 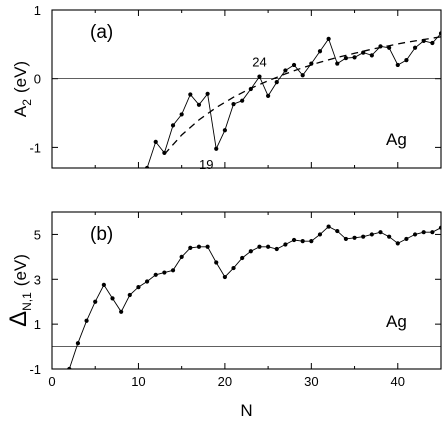 What do you see at coordinates (101, 234) in the screenshot?
I see `panel-label: (b)` at bounding box center [101, 234].